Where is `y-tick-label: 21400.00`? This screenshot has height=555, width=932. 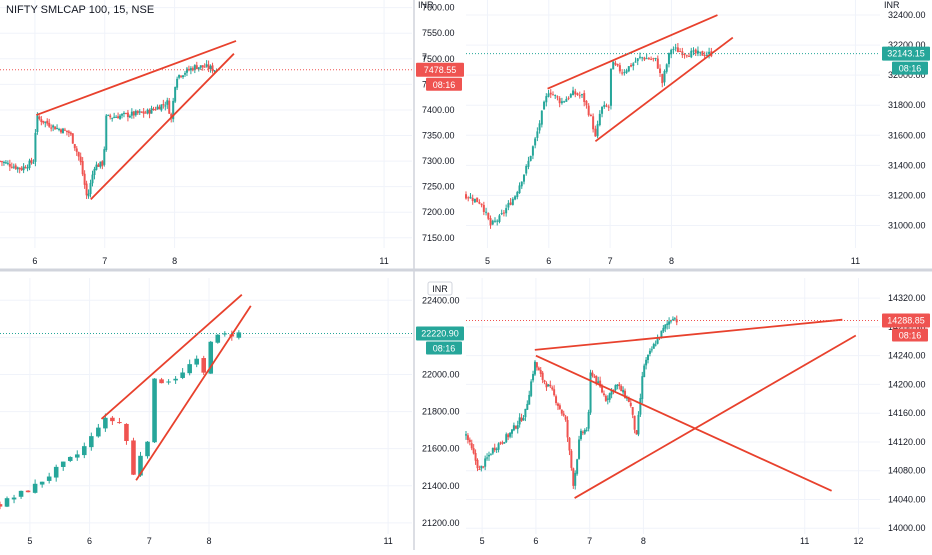
y-tick-label: 21400.00 is located at coordinates (441, 486).